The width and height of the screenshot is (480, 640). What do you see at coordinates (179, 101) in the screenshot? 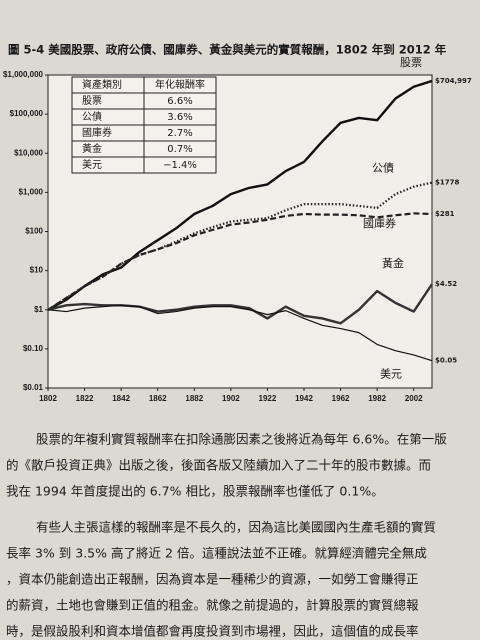
I see `table-cell: 6.6%` at bounding box center [179, 101].